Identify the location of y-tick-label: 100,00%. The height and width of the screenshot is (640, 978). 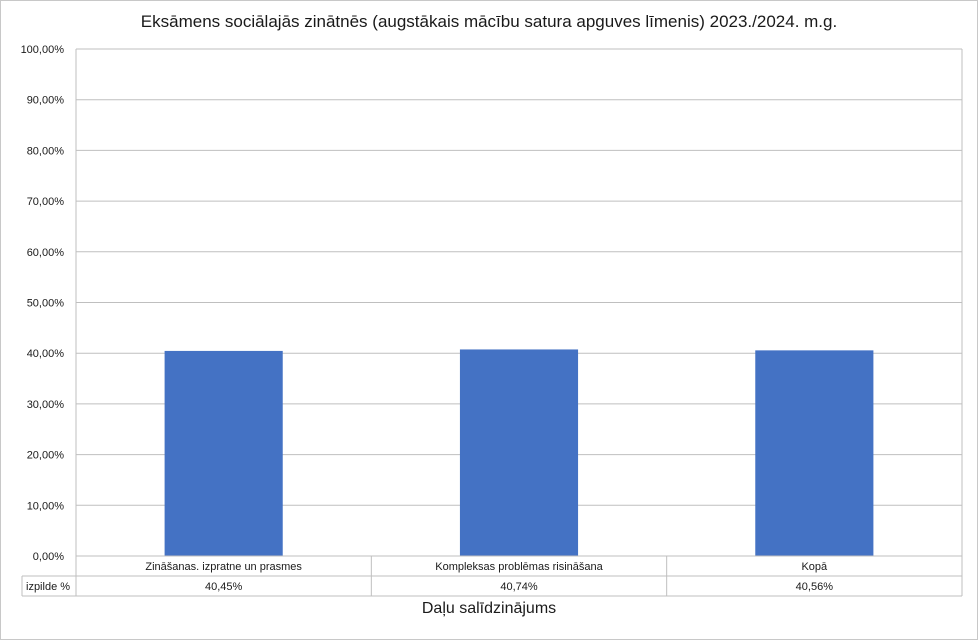
(43, 50).